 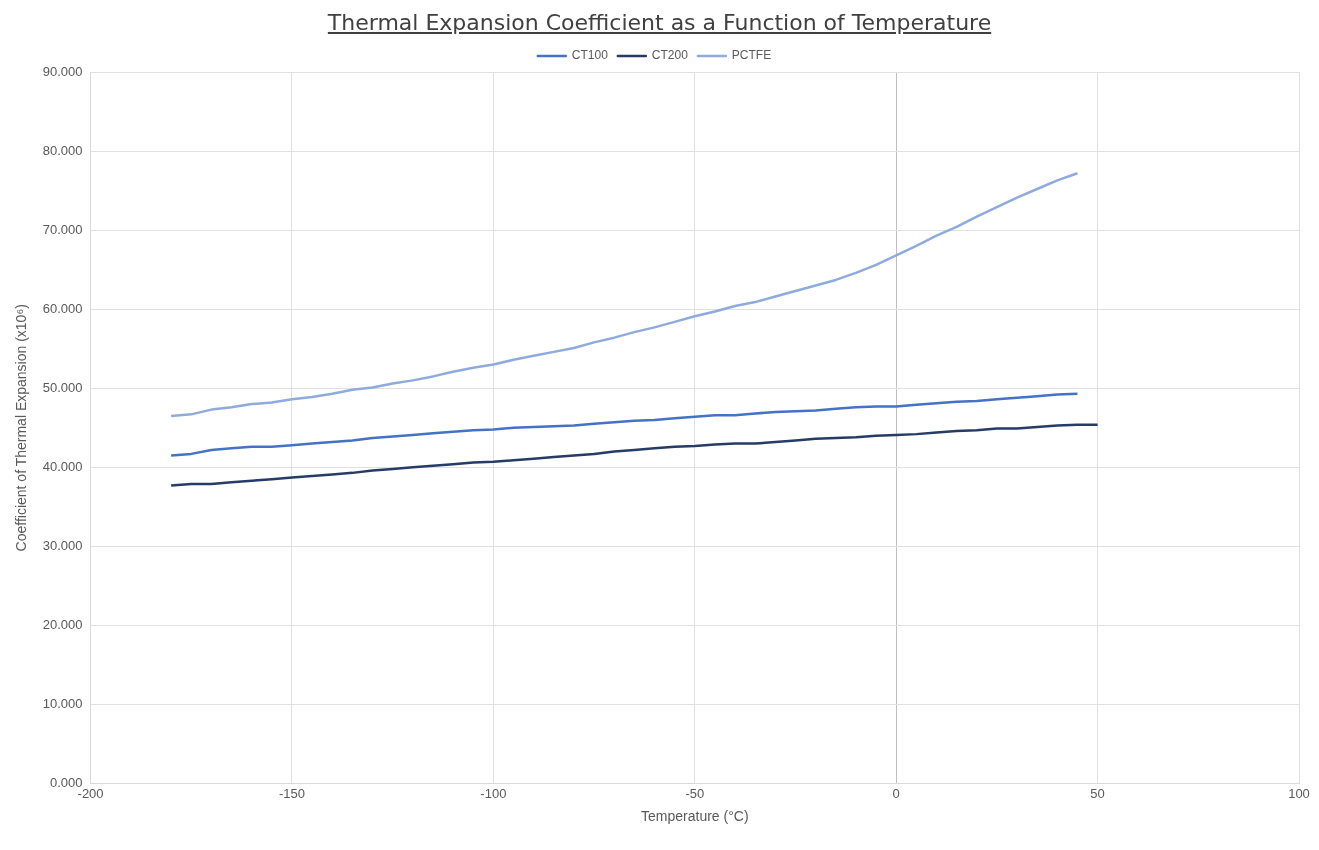 I want to click on x-axis-title: Temperature (°C), so click(x=695, y=816).